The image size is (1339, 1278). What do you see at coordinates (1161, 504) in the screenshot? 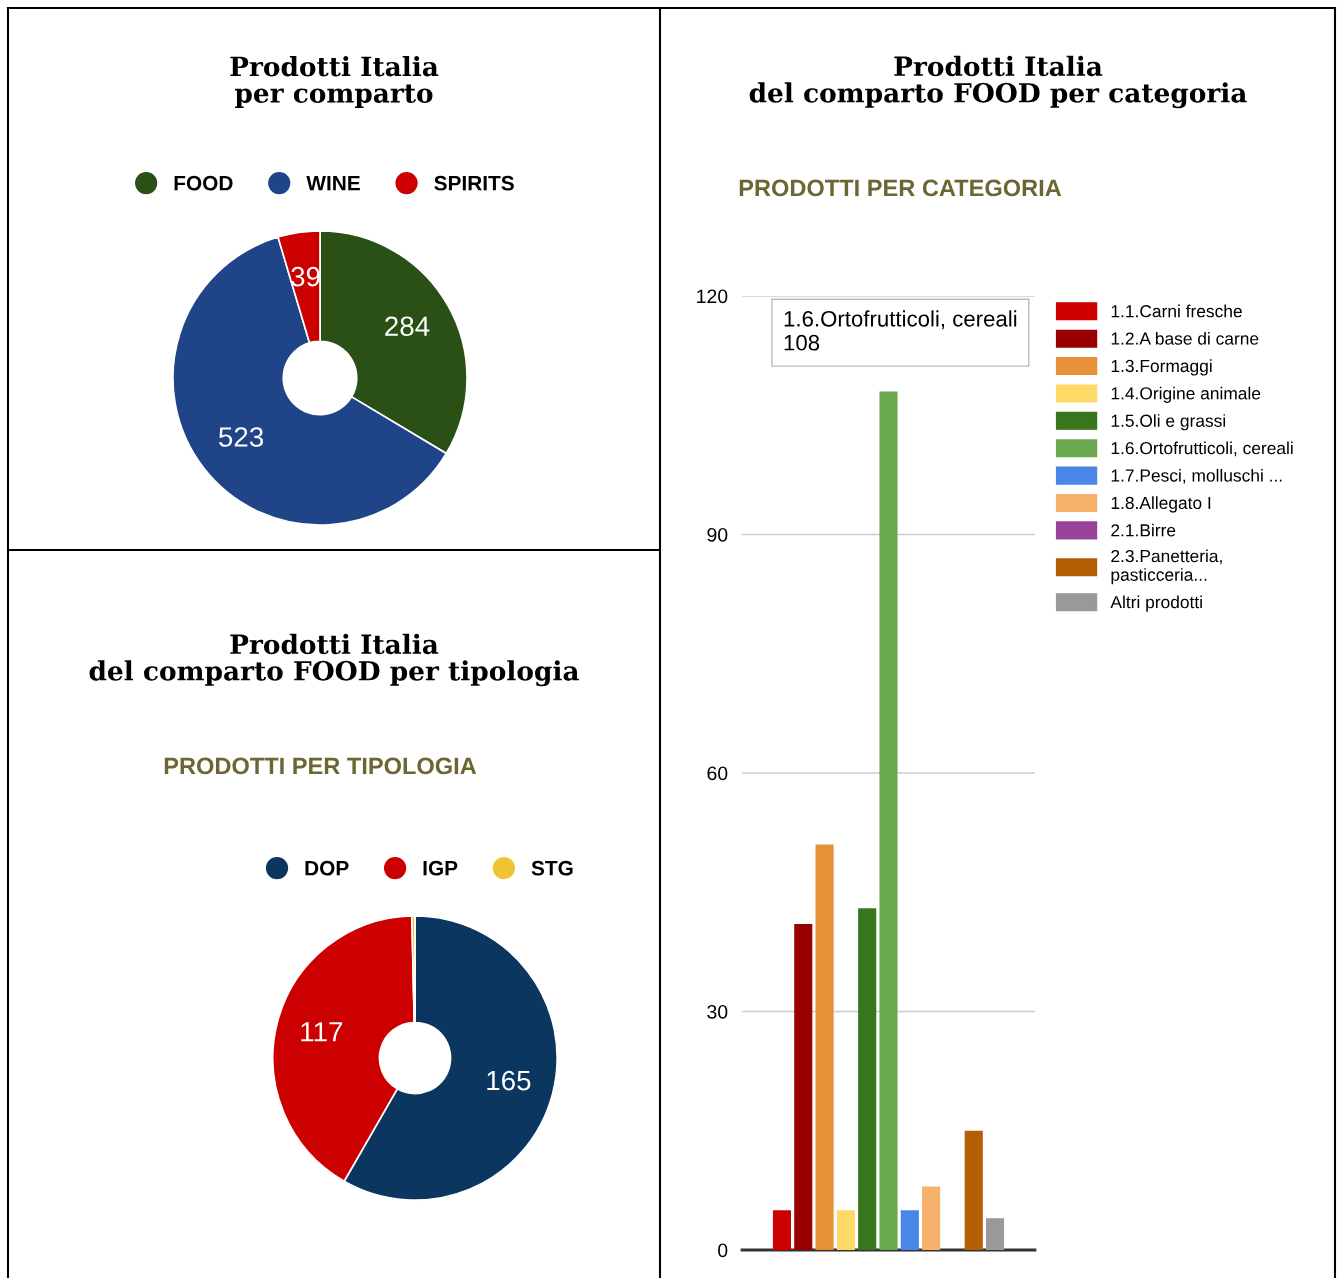
I see `legend-label: 1.8.Allegato I` at bounding box center [1161, 504].